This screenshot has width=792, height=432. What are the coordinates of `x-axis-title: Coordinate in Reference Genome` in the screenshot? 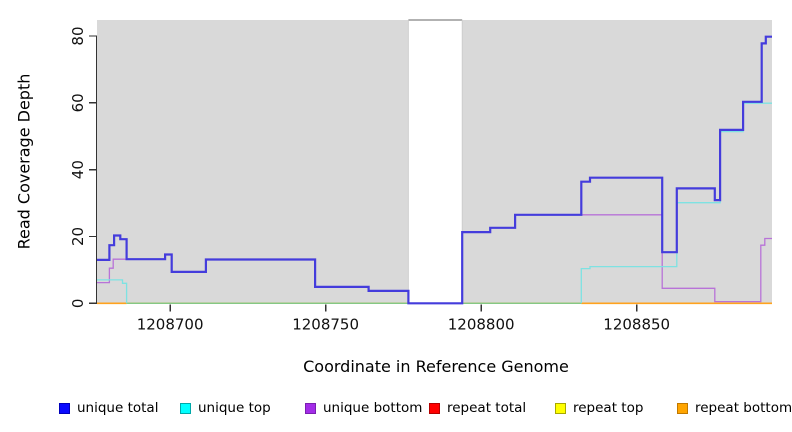 It's located at (396, 366).